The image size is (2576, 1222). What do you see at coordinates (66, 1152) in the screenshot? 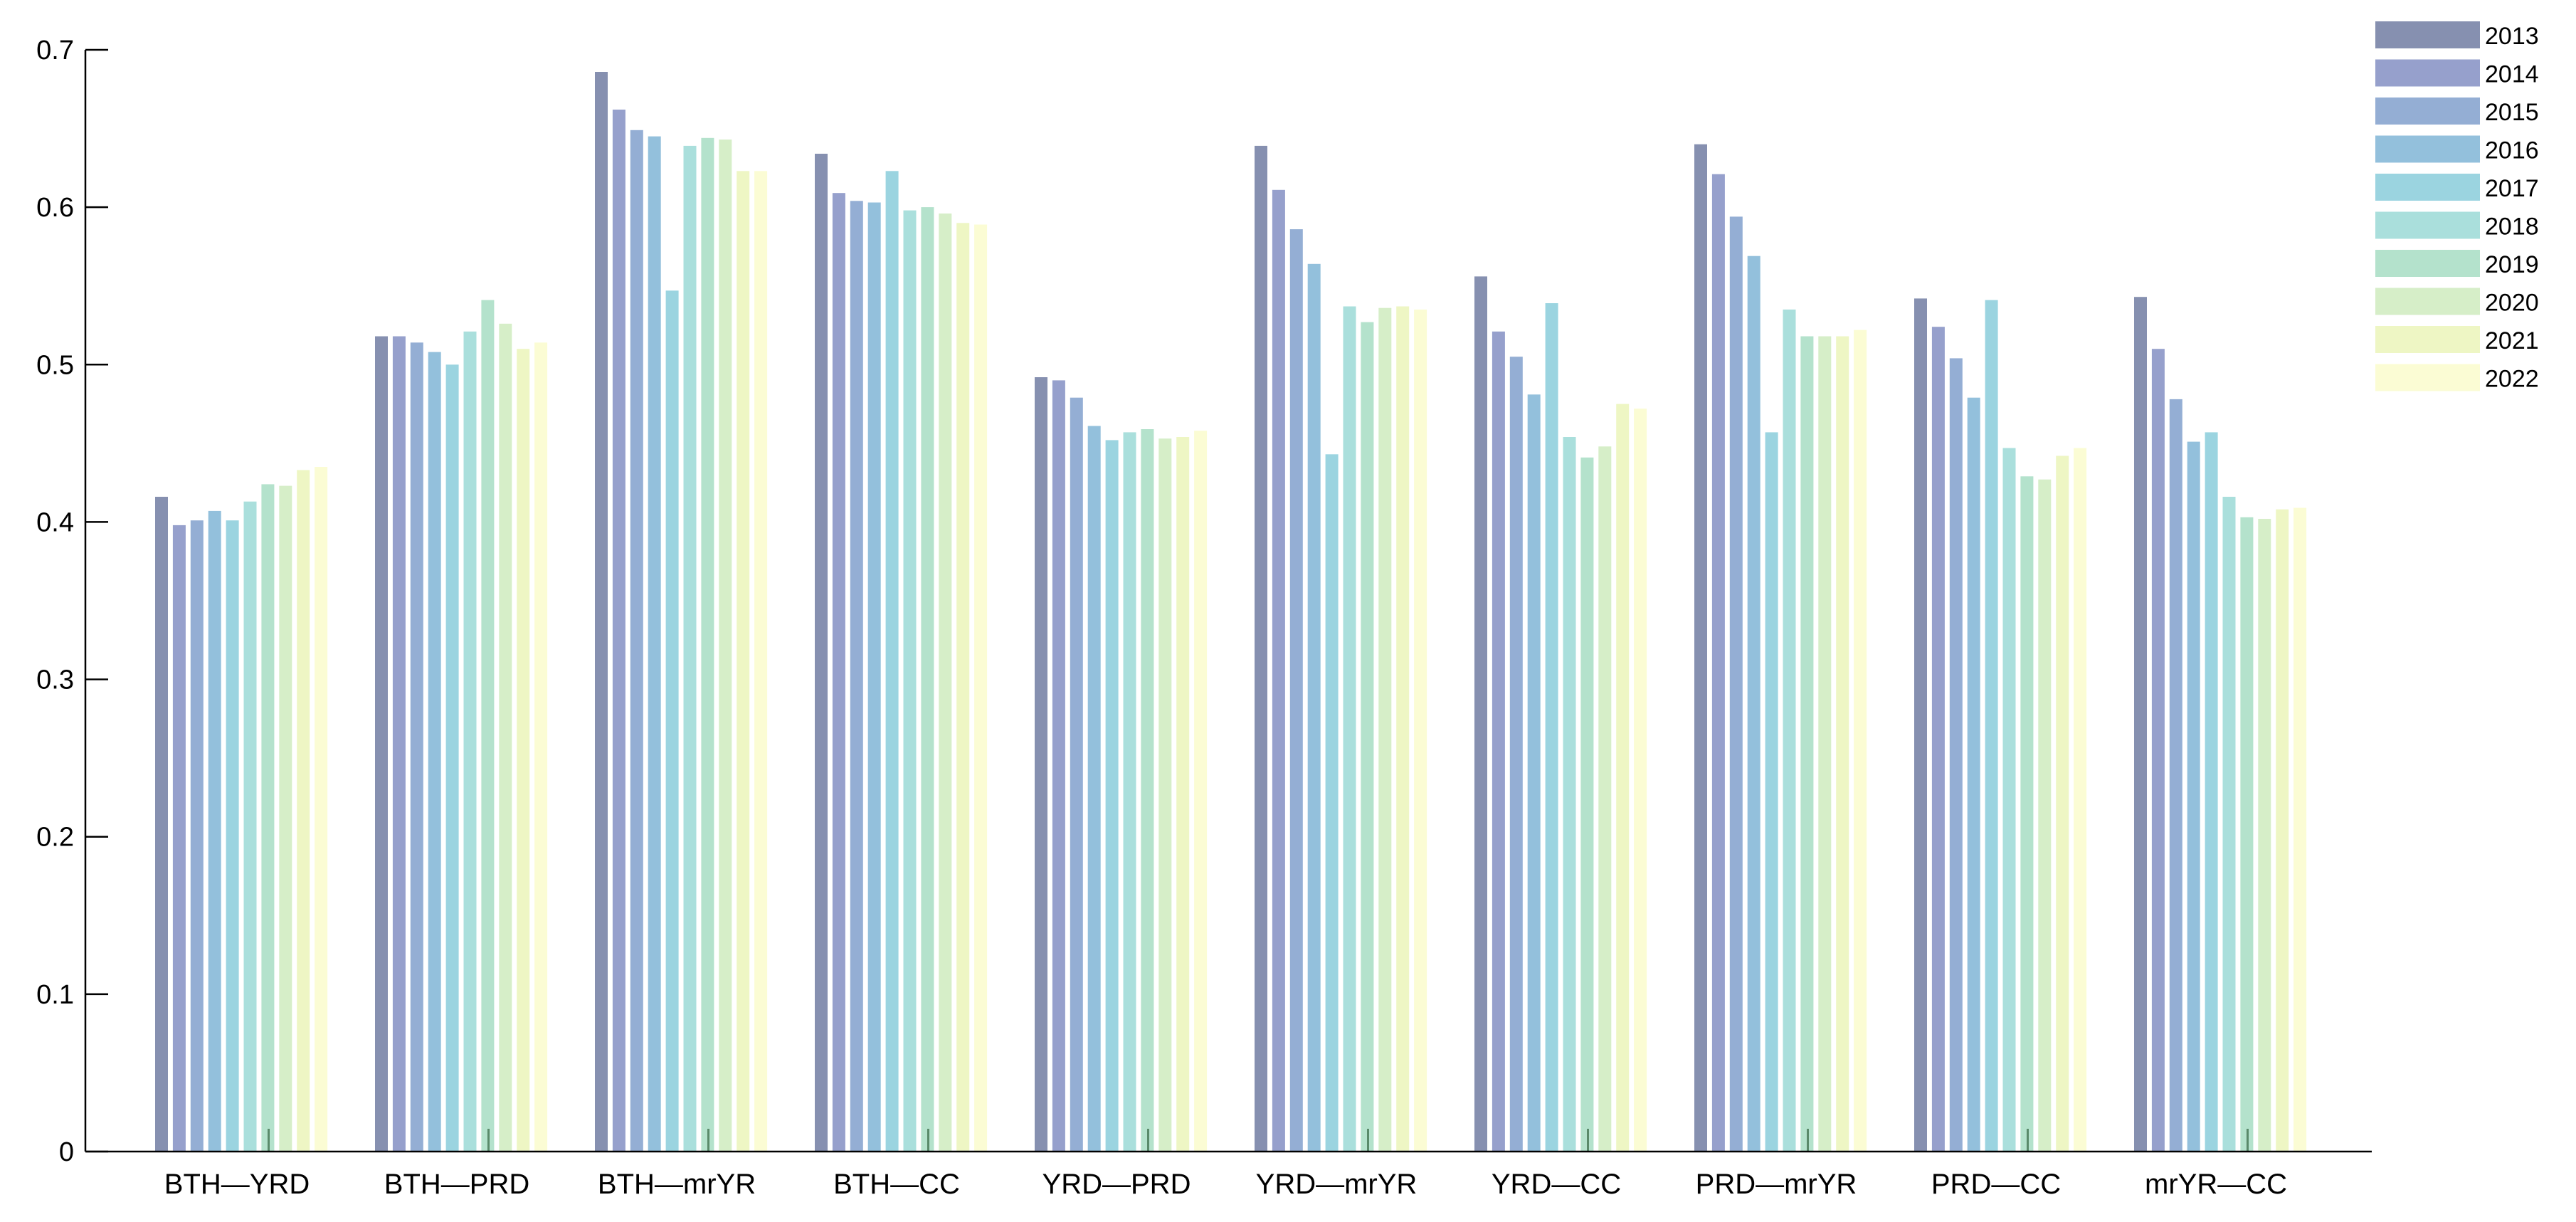
I see `y-tick-label: 0` at bounding box center [66, 1152].